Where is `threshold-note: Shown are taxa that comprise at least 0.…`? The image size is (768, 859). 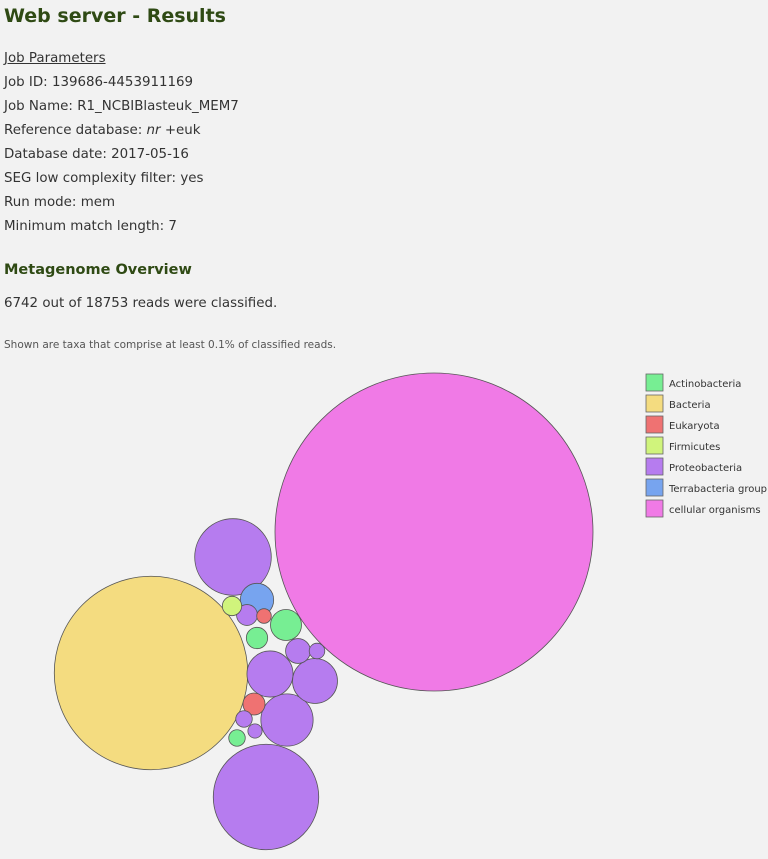 threshold-note: Shown are taxa that comprise at least 0.… is located at coordinates (170, 345).